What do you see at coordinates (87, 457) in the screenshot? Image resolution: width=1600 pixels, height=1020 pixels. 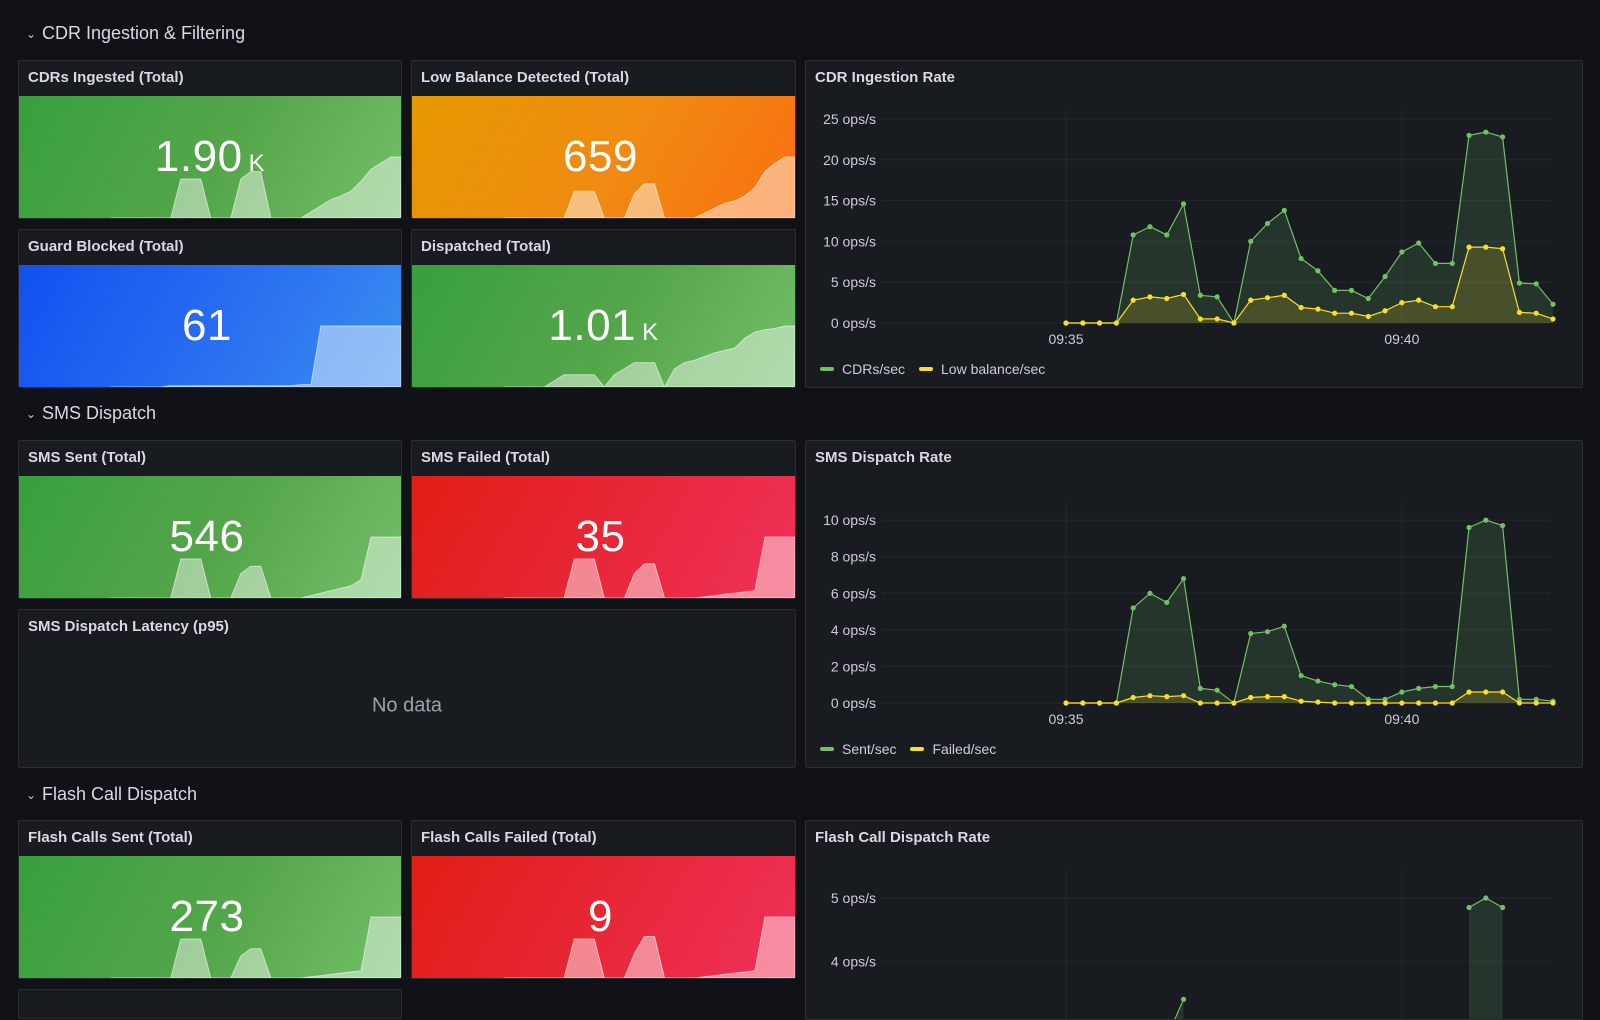 I see `panel-title: SMS Sent (Total)` at bounding box center [87, 457].